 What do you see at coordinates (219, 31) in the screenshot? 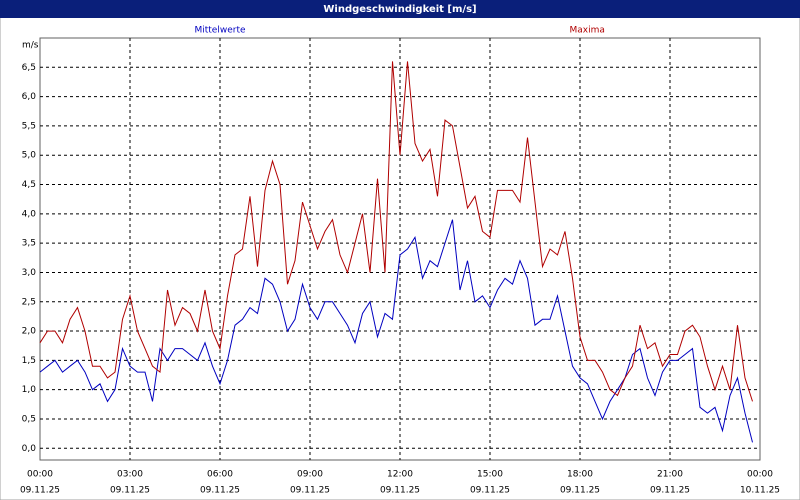
I see `legend-entry: Mittelwerte` at bounding box center [219, 31].